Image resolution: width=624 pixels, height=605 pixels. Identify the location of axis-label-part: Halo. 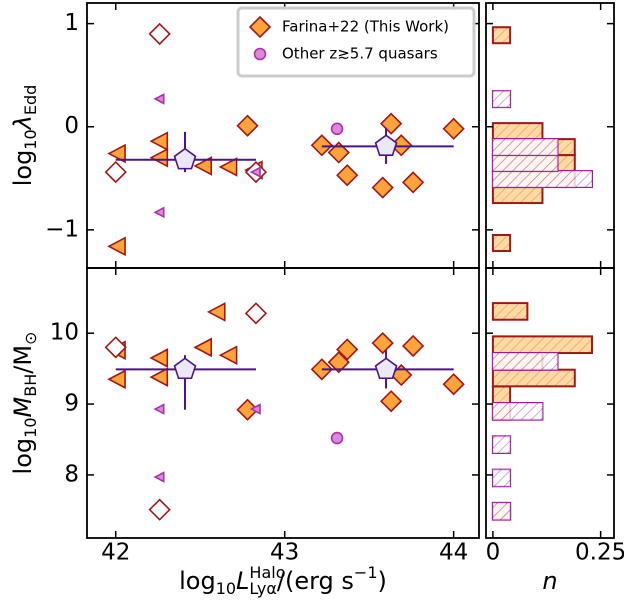
(267, 572).